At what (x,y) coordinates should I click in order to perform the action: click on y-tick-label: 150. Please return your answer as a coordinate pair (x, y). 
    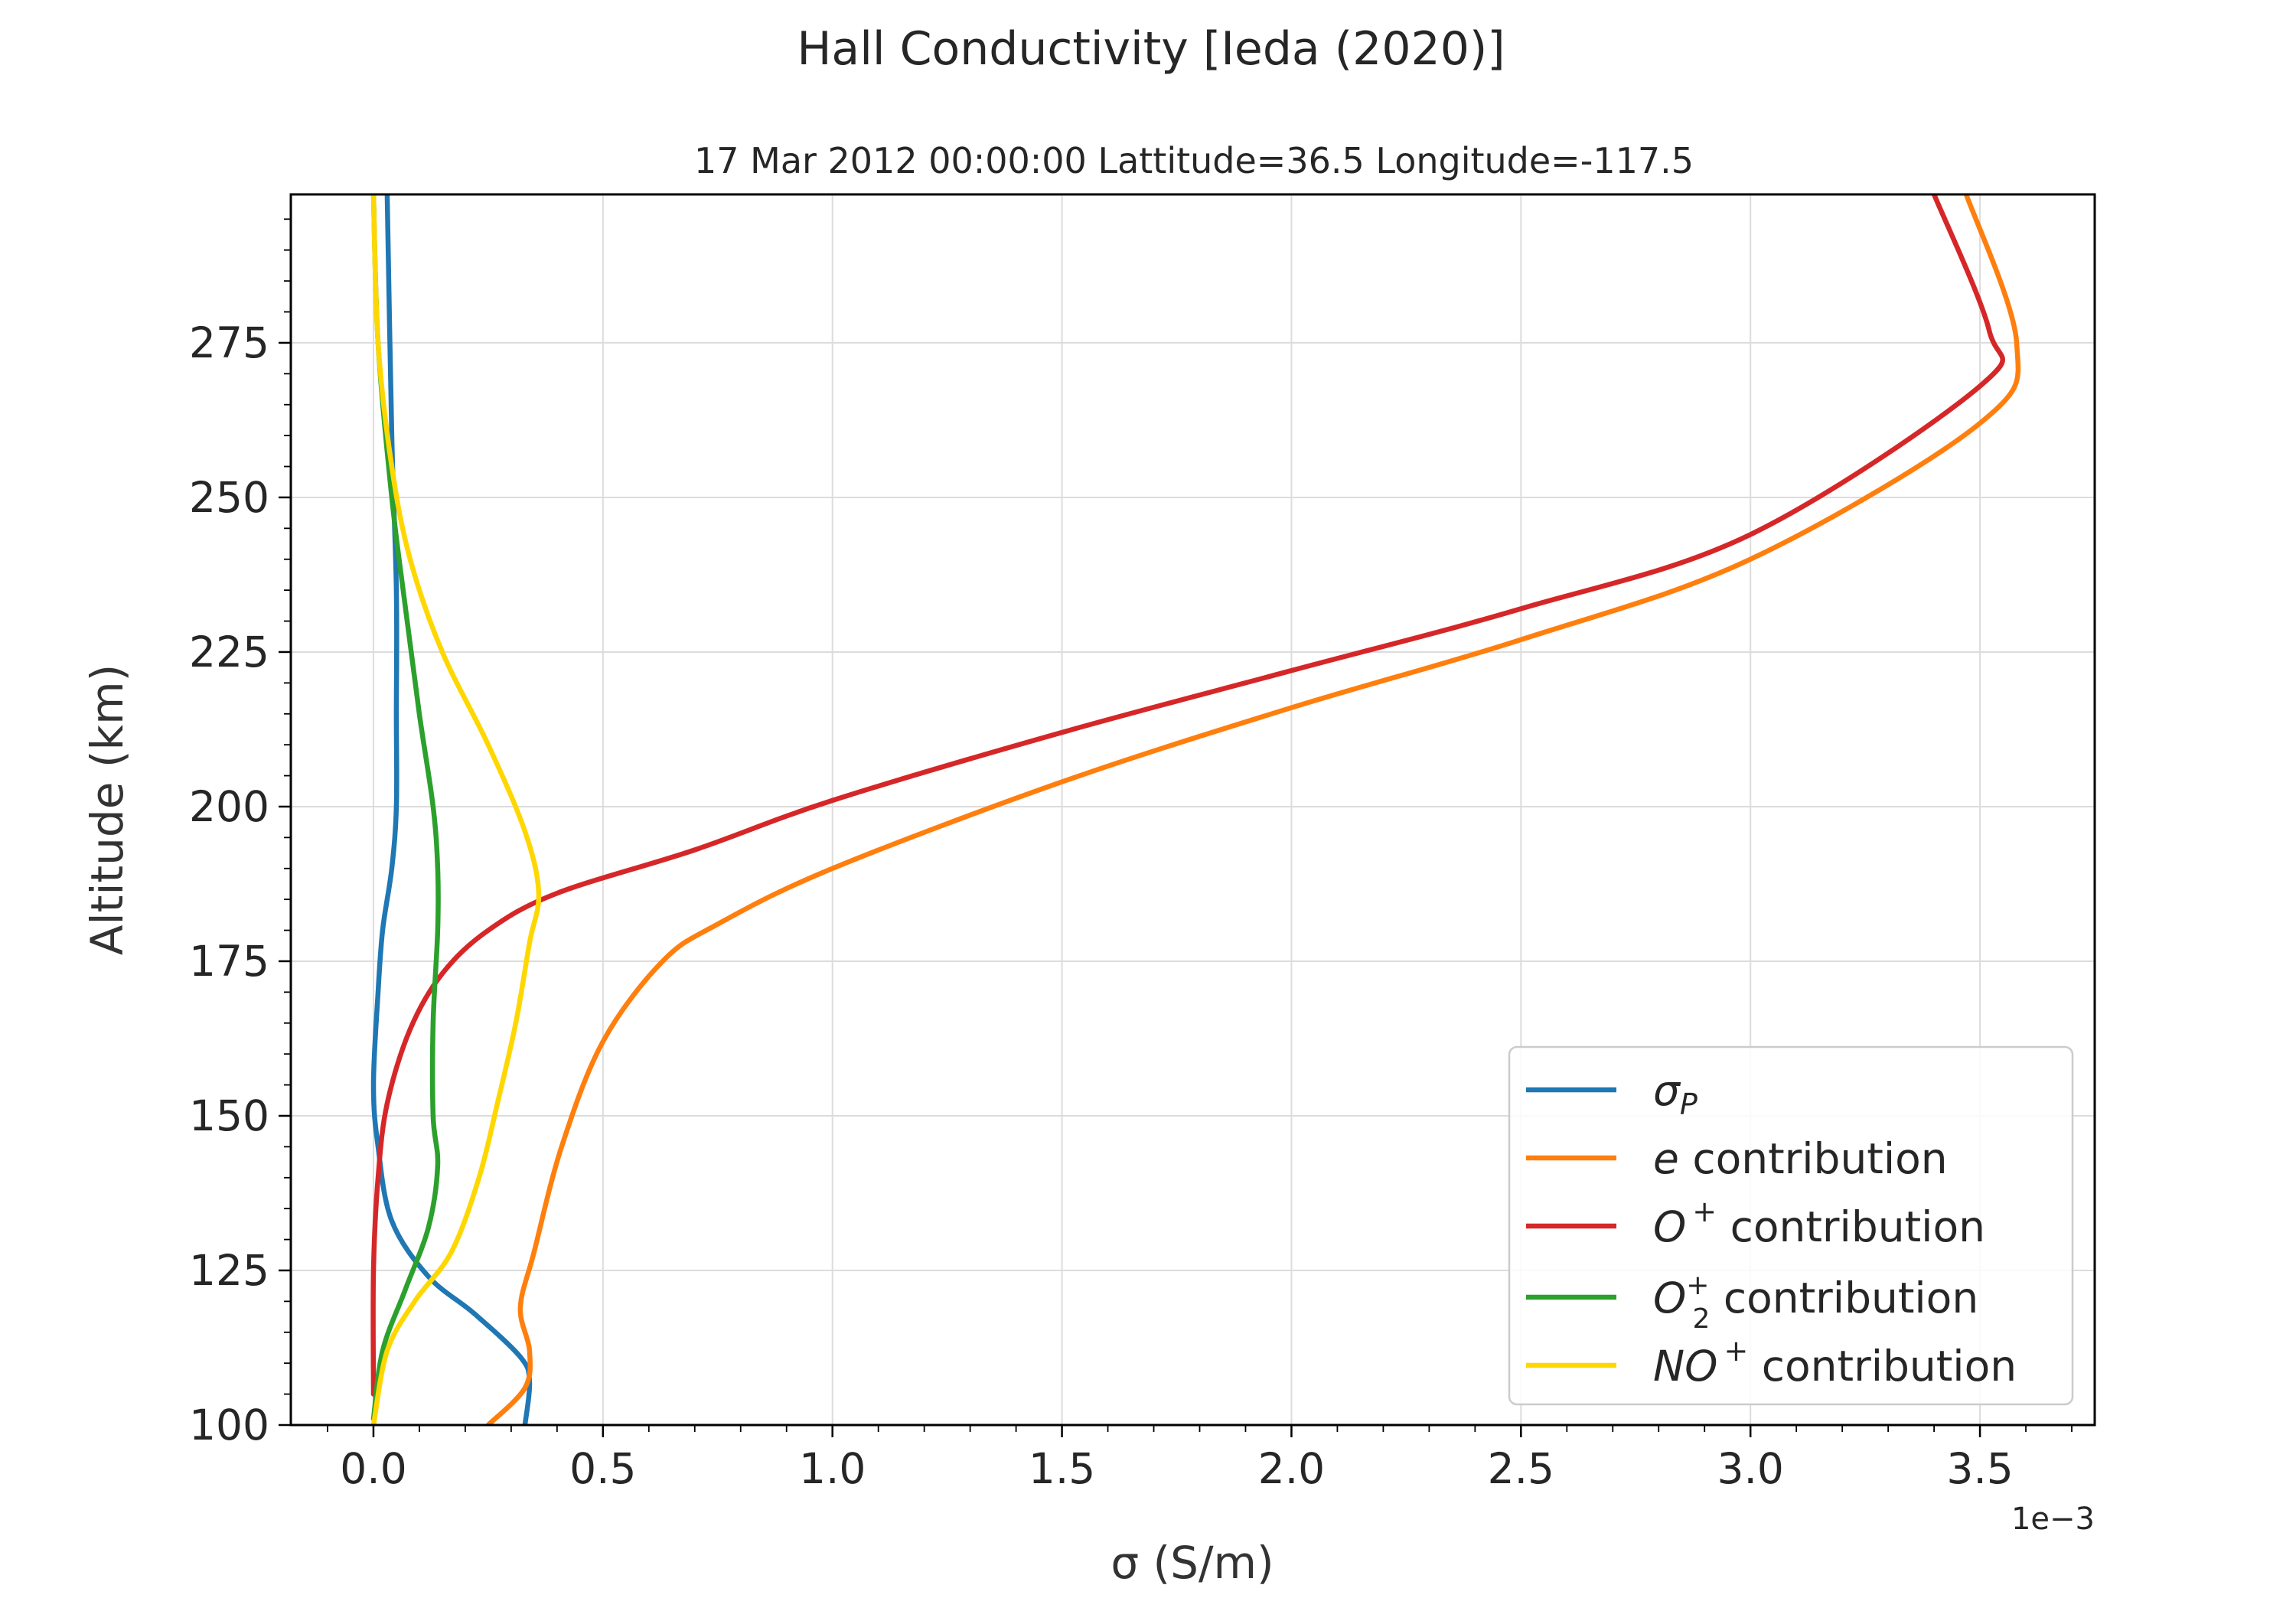
    Looking at the image, I should click on (229, 1115).